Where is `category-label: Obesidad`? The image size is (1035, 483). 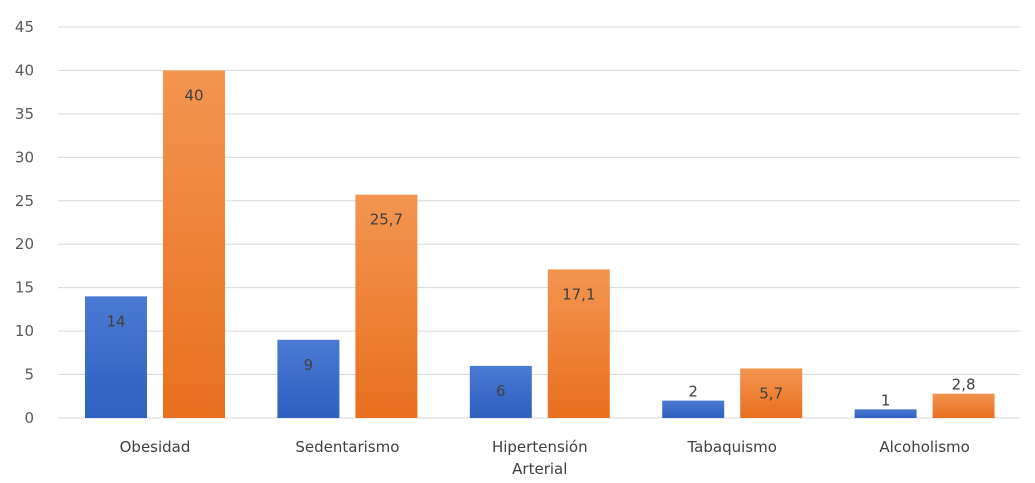
category-label: Obesidad is located at coordinates (155, 447).